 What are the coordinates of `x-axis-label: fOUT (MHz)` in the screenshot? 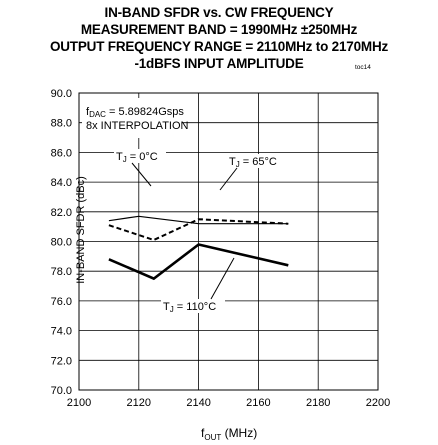 It's located at (229, 434).